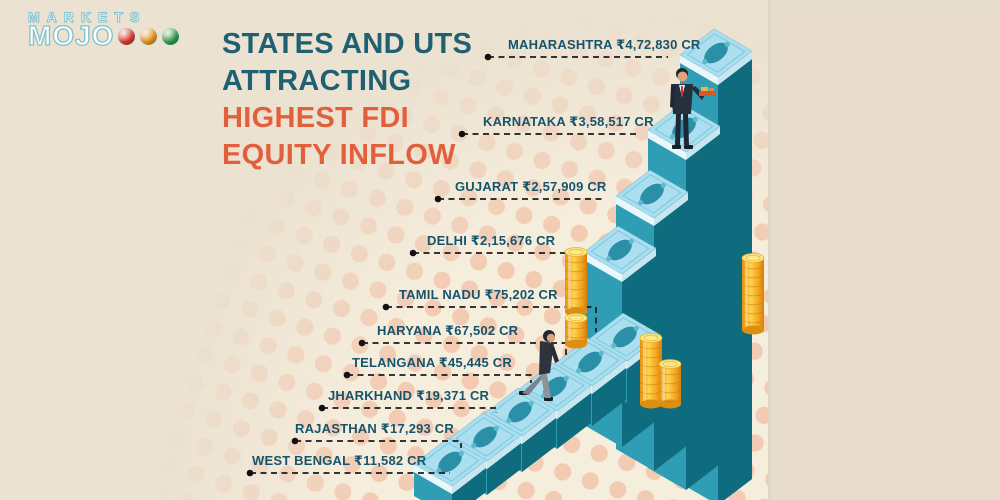 Image resolution: width=1000 pixels, height=500 pixels. What do you see at coordinates (491, 240) in the screenshot?
I see `label-delhi: DELHI ₹2,15,676 CR` at bounding box center [491, 240].